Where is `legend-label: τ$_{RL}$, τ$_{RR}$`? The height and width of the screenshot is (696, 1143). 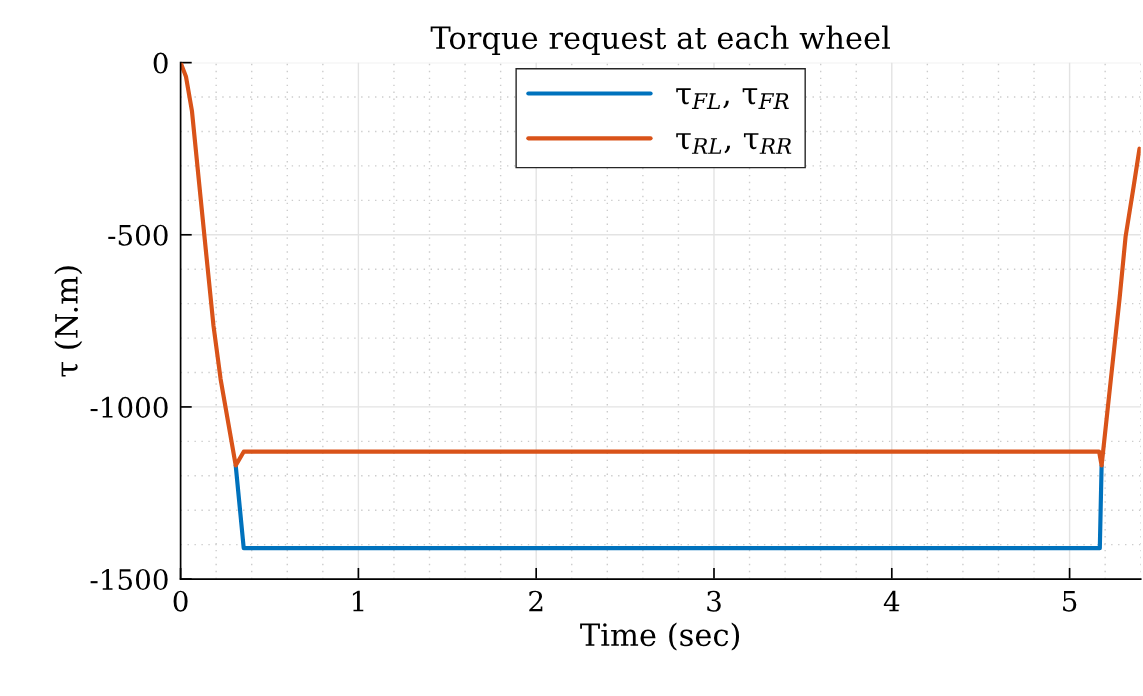 legend-label: τ$_{RL}$, τ$_{RR}$ is located at coordinates (734, 143).